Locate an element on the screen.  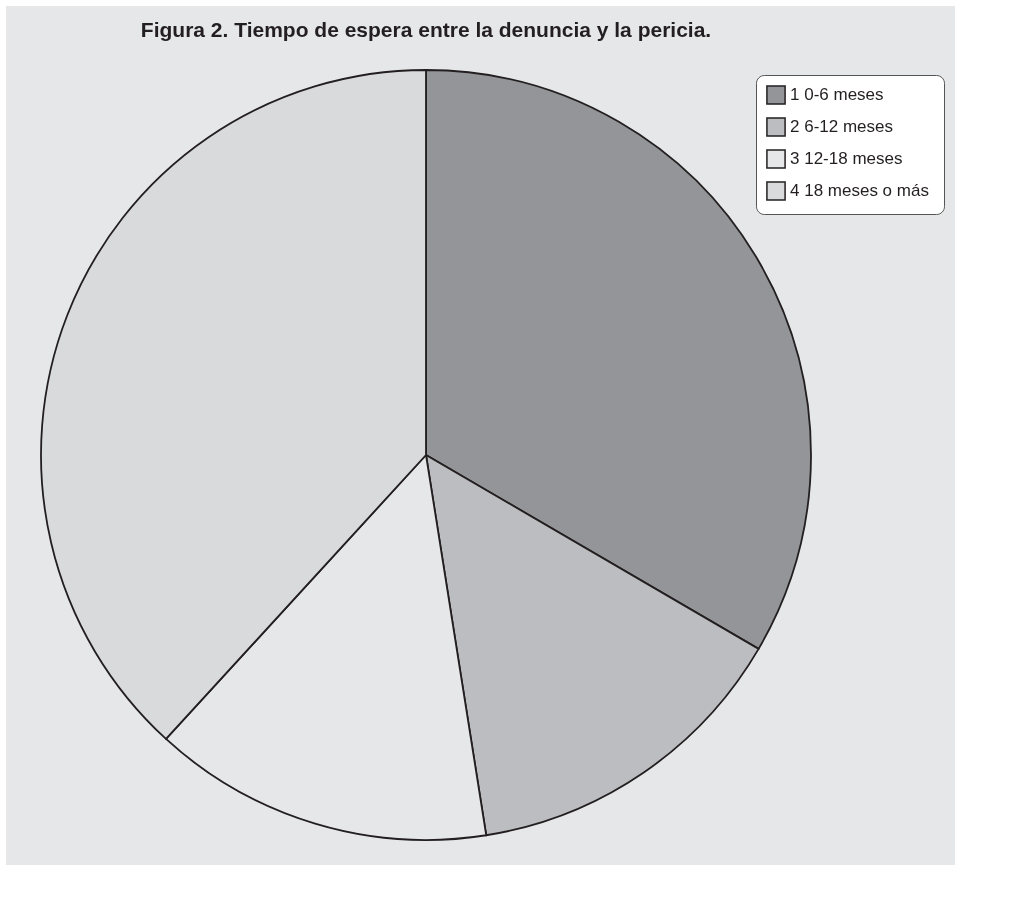
legend-label: 3 12-18 meses is located at coordinates (846, 158).